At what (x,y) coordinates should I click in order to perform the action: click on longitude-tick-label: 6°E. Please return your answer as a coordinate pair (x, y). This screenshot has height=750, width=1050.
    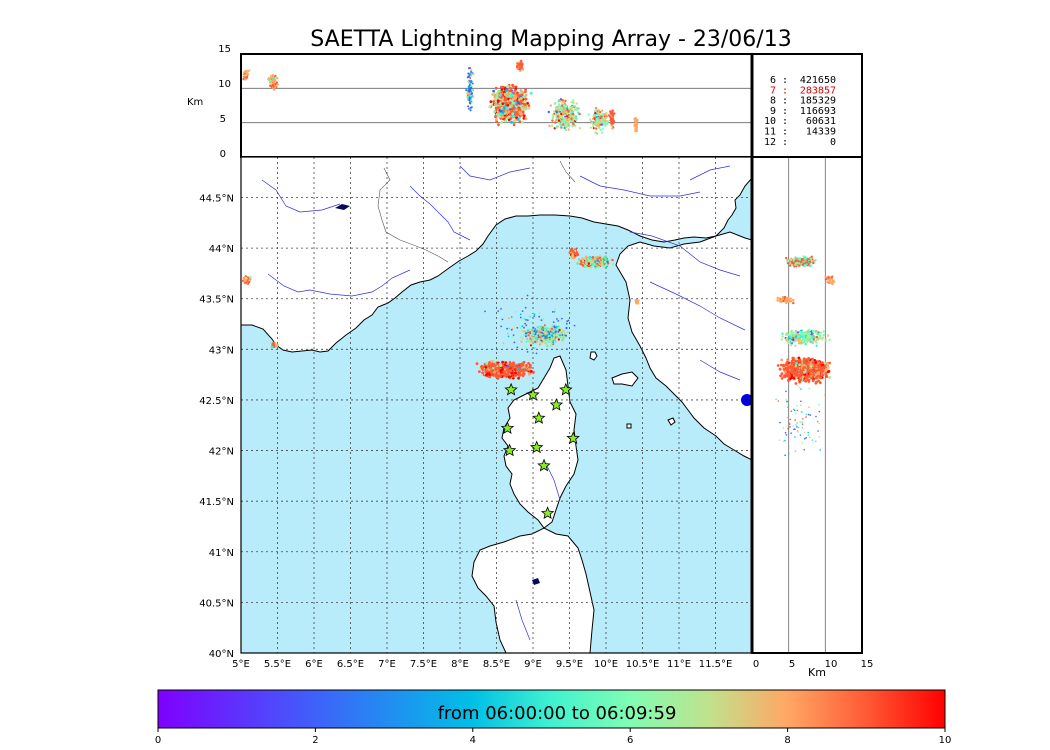
    Looking at the image, I should click on (314, 664).